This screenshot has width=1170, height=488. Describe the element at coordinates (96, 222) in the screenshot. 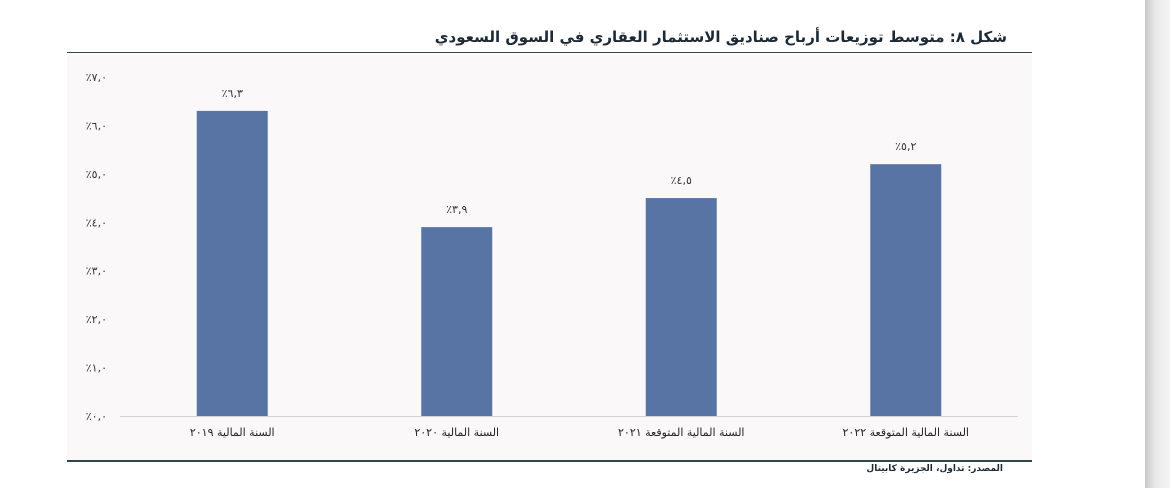

I see `y-tick-label: ٪٤,٠` at that location.